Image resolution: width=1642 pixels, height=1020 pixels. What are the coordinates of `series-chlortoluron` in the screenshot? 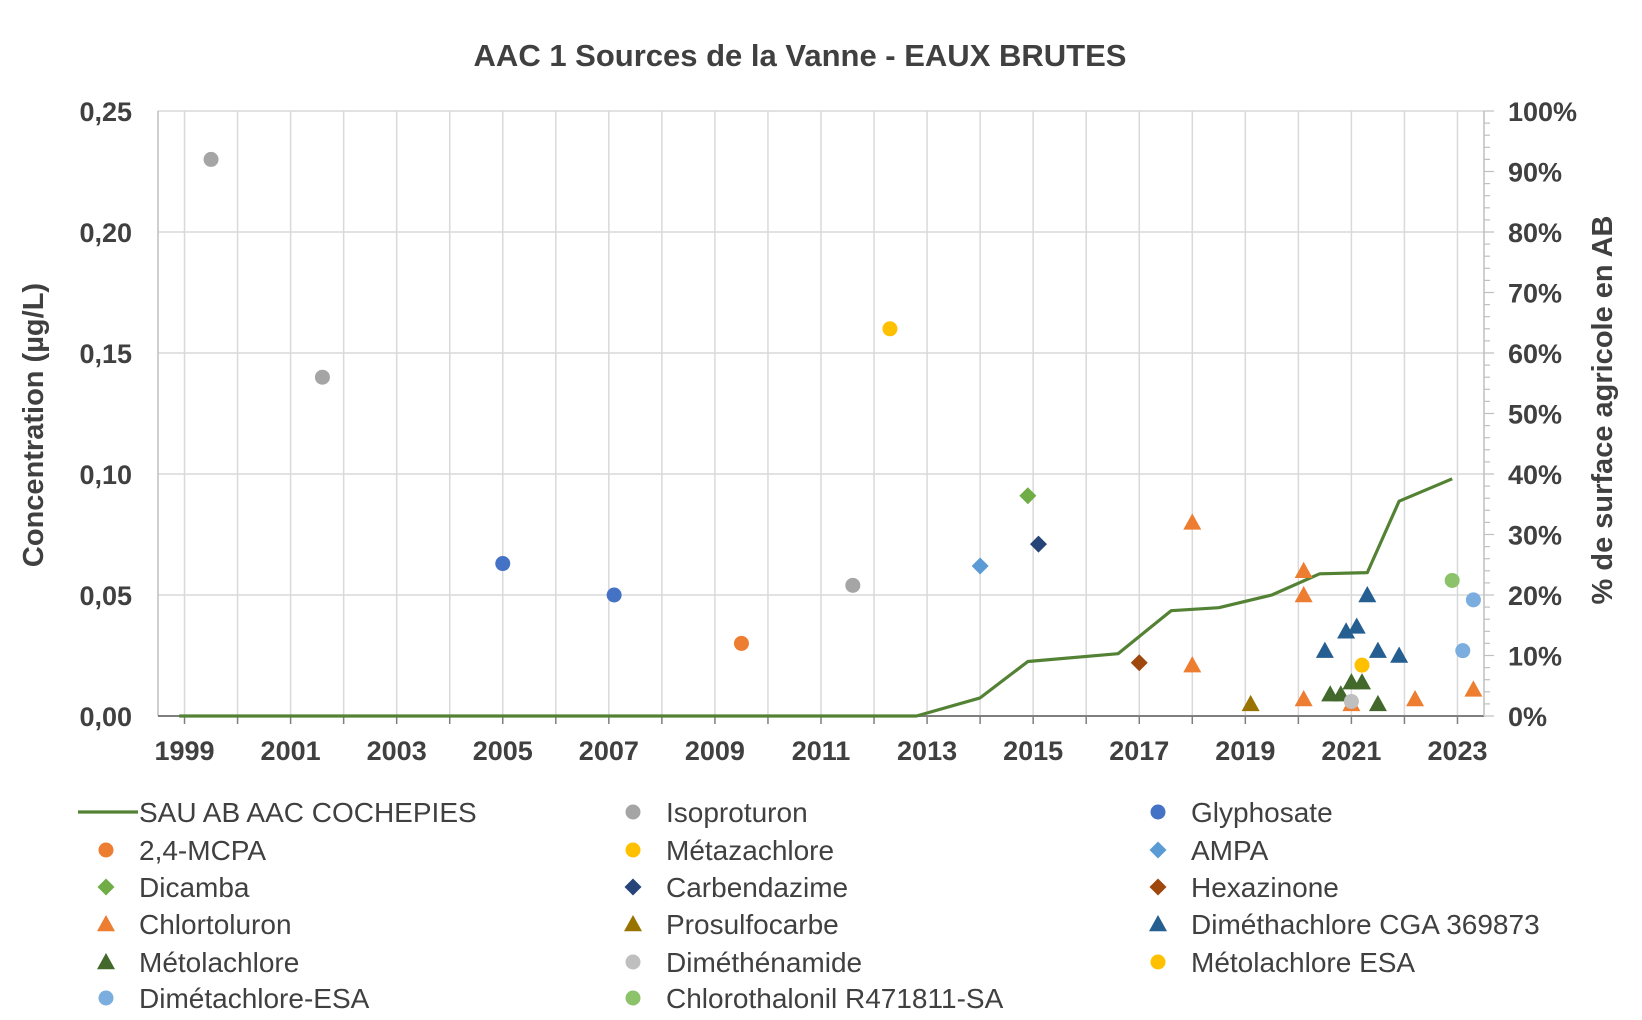 It's located at (1333, 612).